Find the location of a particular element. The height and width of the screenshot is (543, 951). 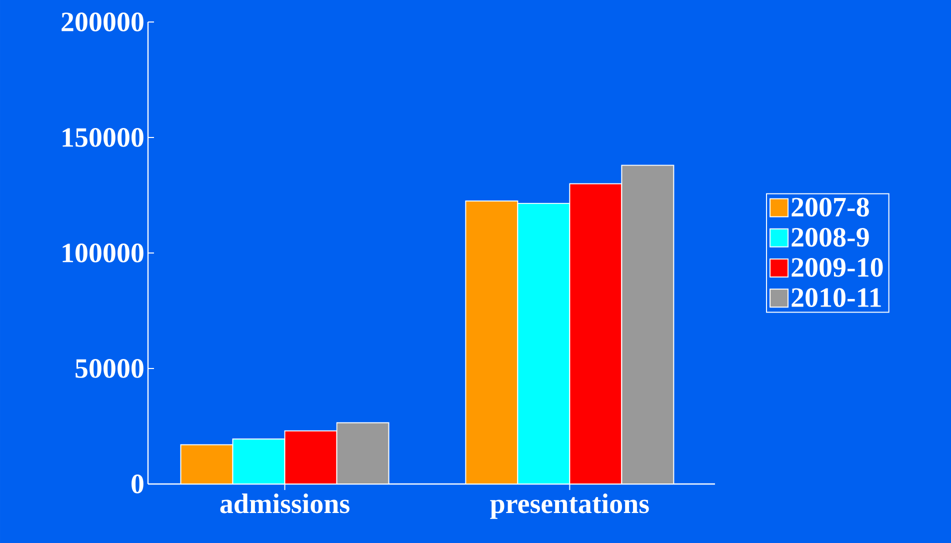

y-tick-label: 150000 is located at coordinates (103, 137).